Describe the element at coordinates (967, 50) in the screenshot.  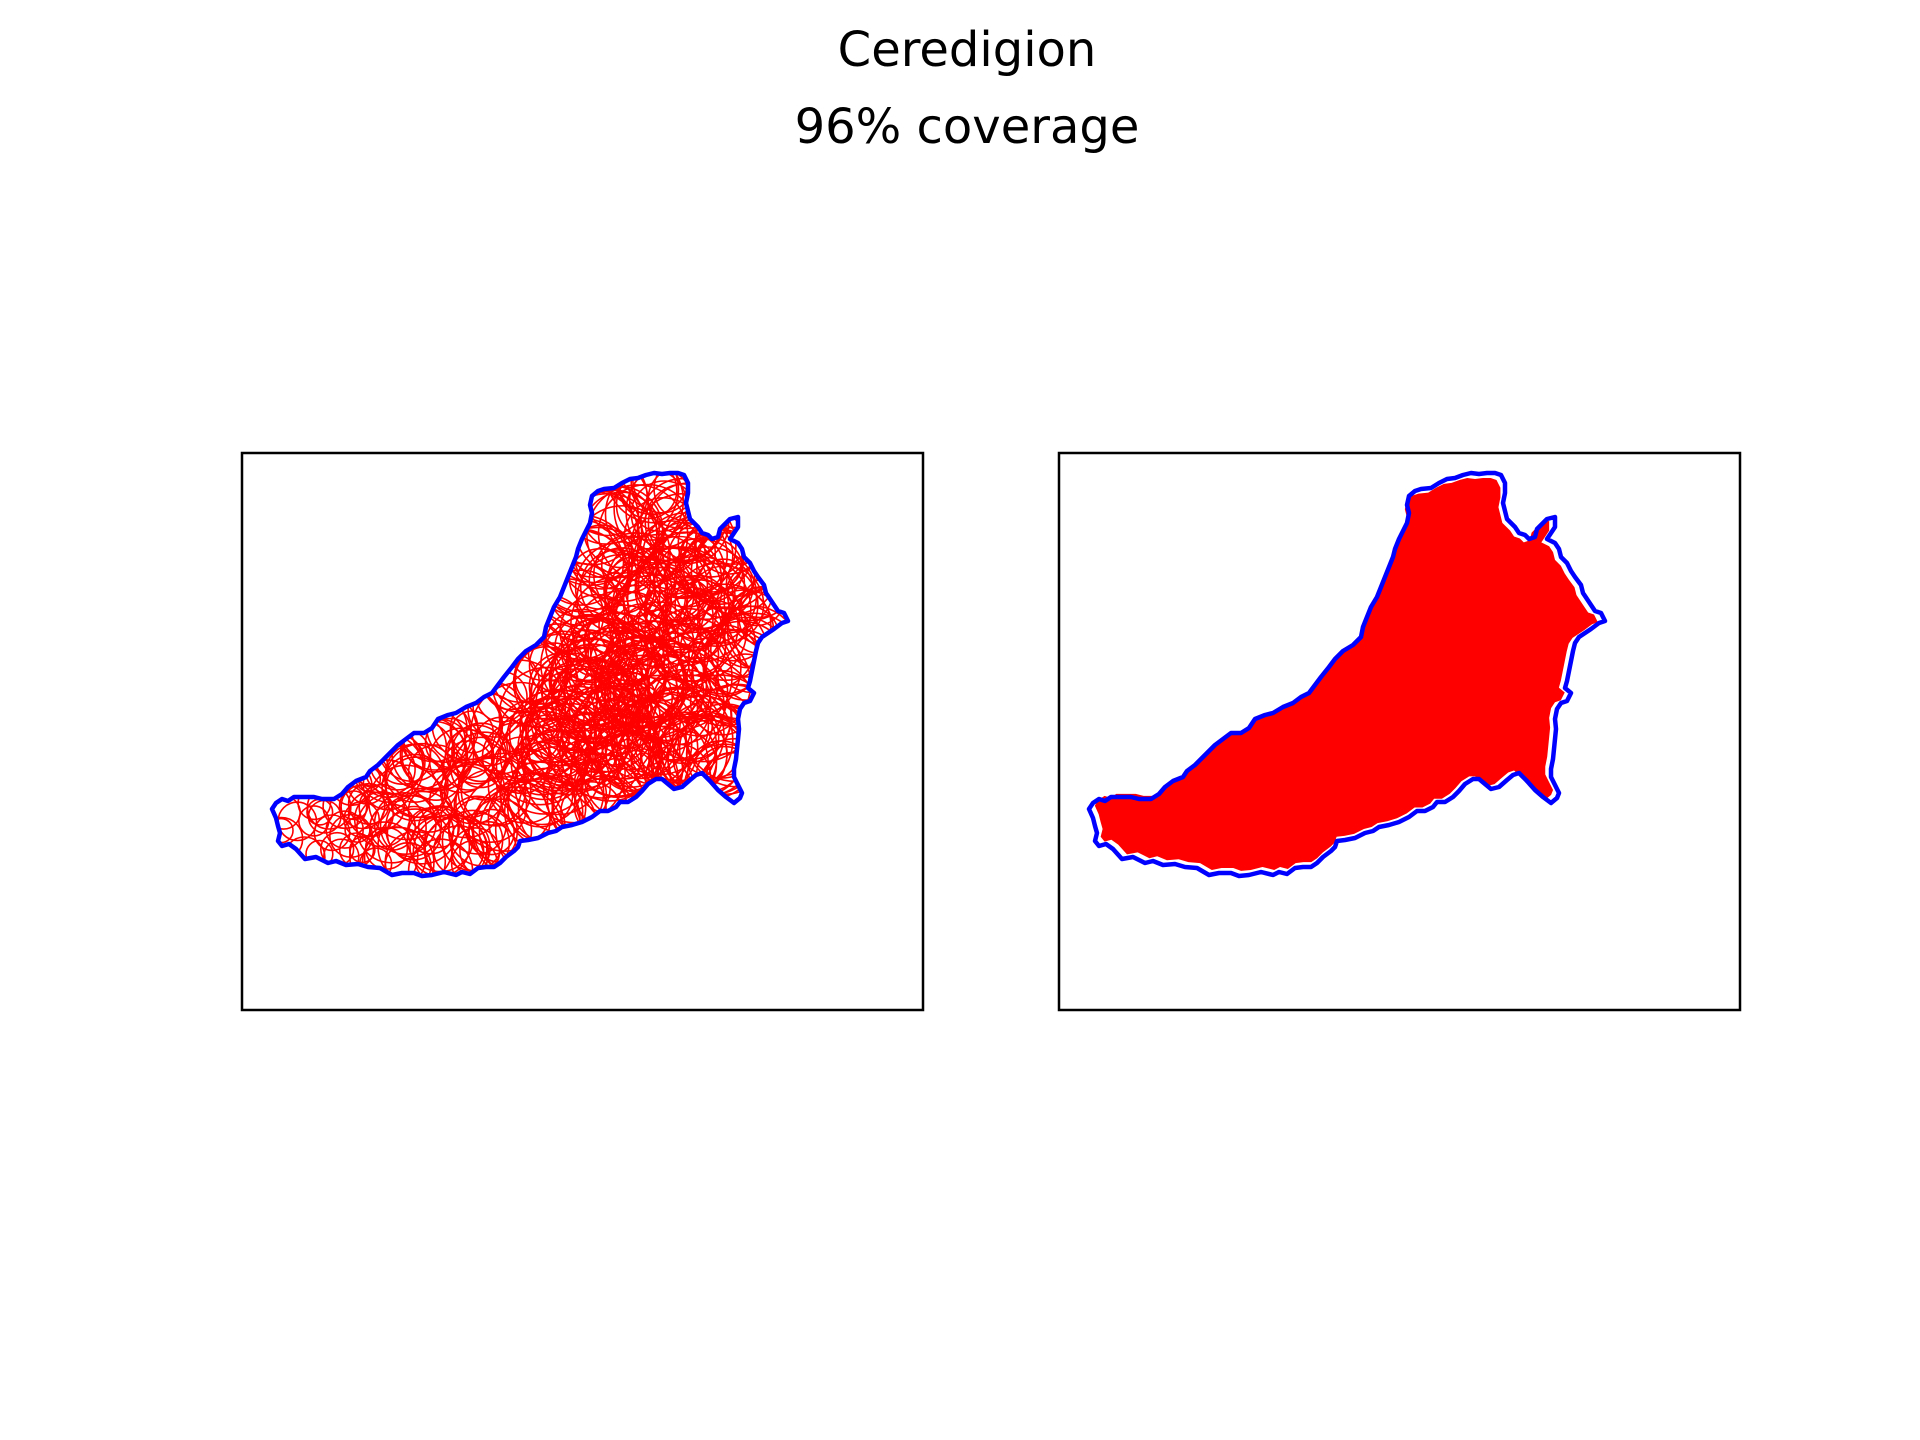
I see `figure-title: Ceredigion` at that location.